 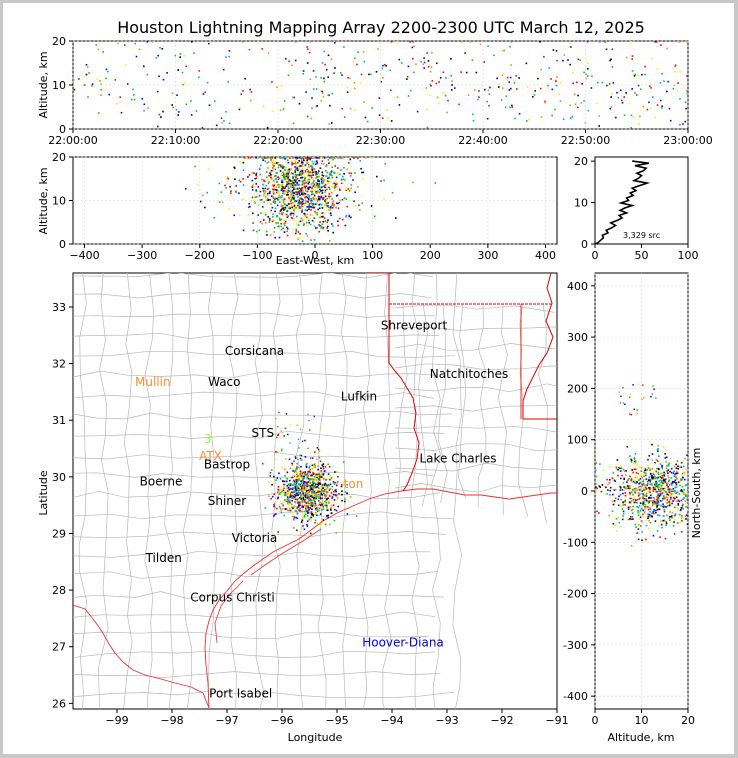 What do you see at coordinates (641, 235) in the screenshot?
I see `hist-annotation: 3,329 src` at bounding box center [641, 235].